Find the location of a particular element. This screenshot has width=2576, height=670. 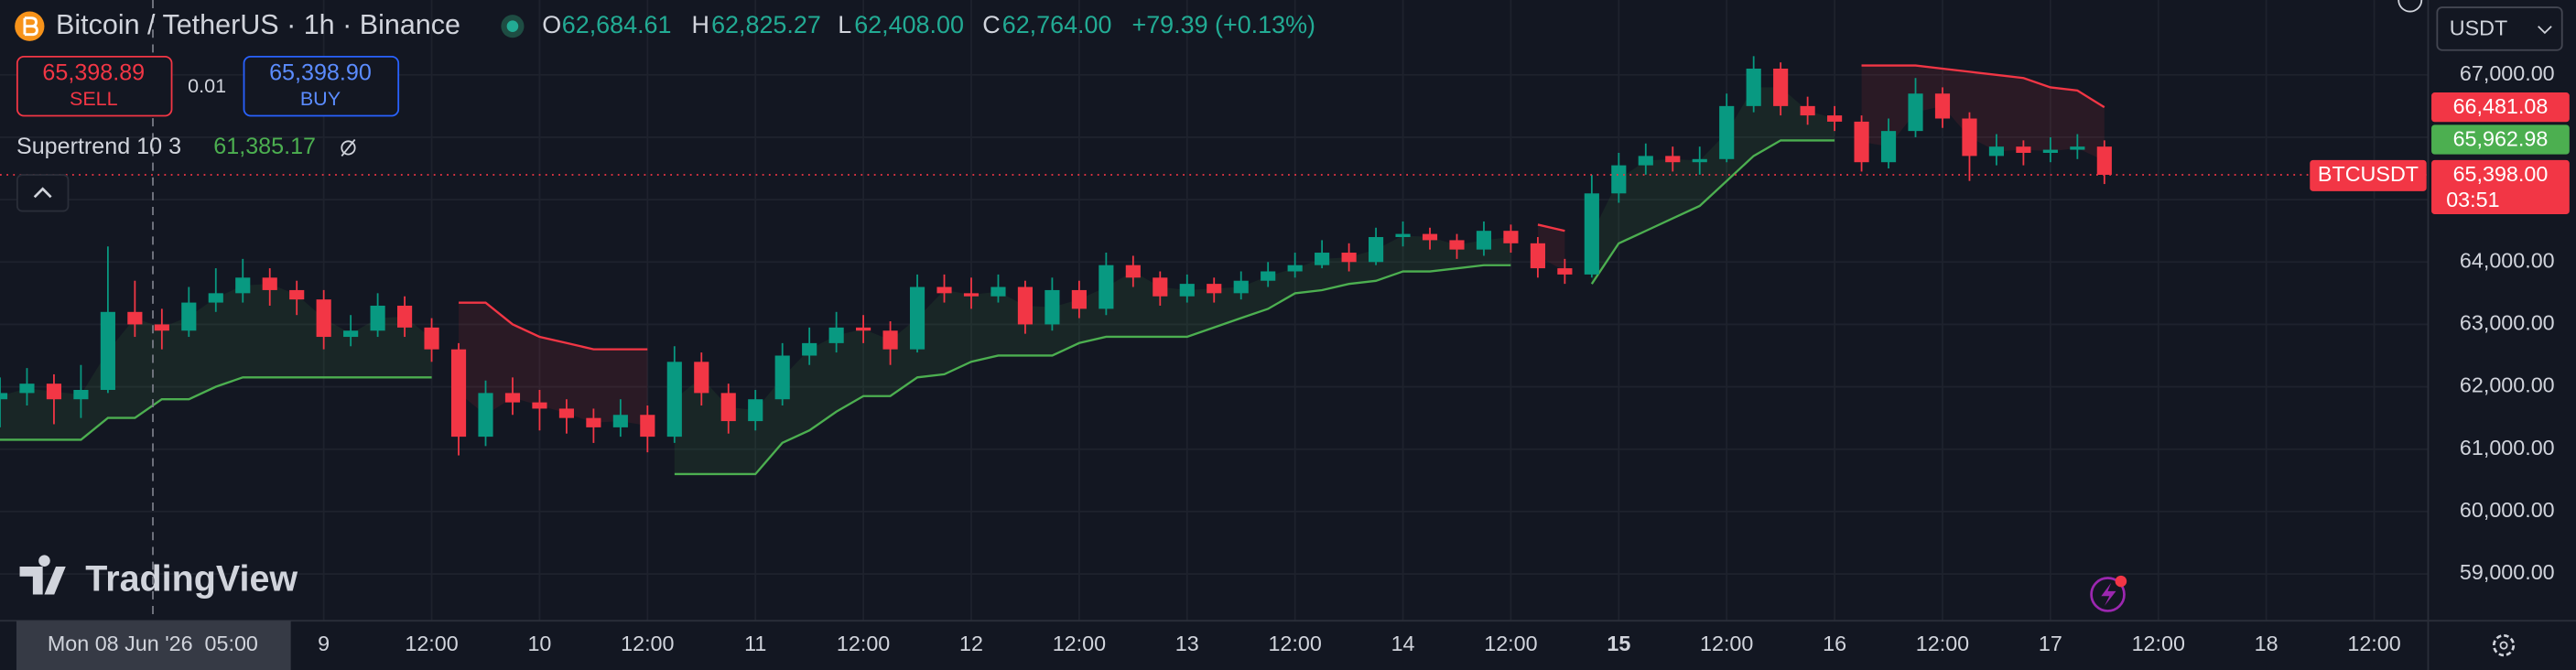

countdown: 03:51 is located at coordinates (2472, 199).